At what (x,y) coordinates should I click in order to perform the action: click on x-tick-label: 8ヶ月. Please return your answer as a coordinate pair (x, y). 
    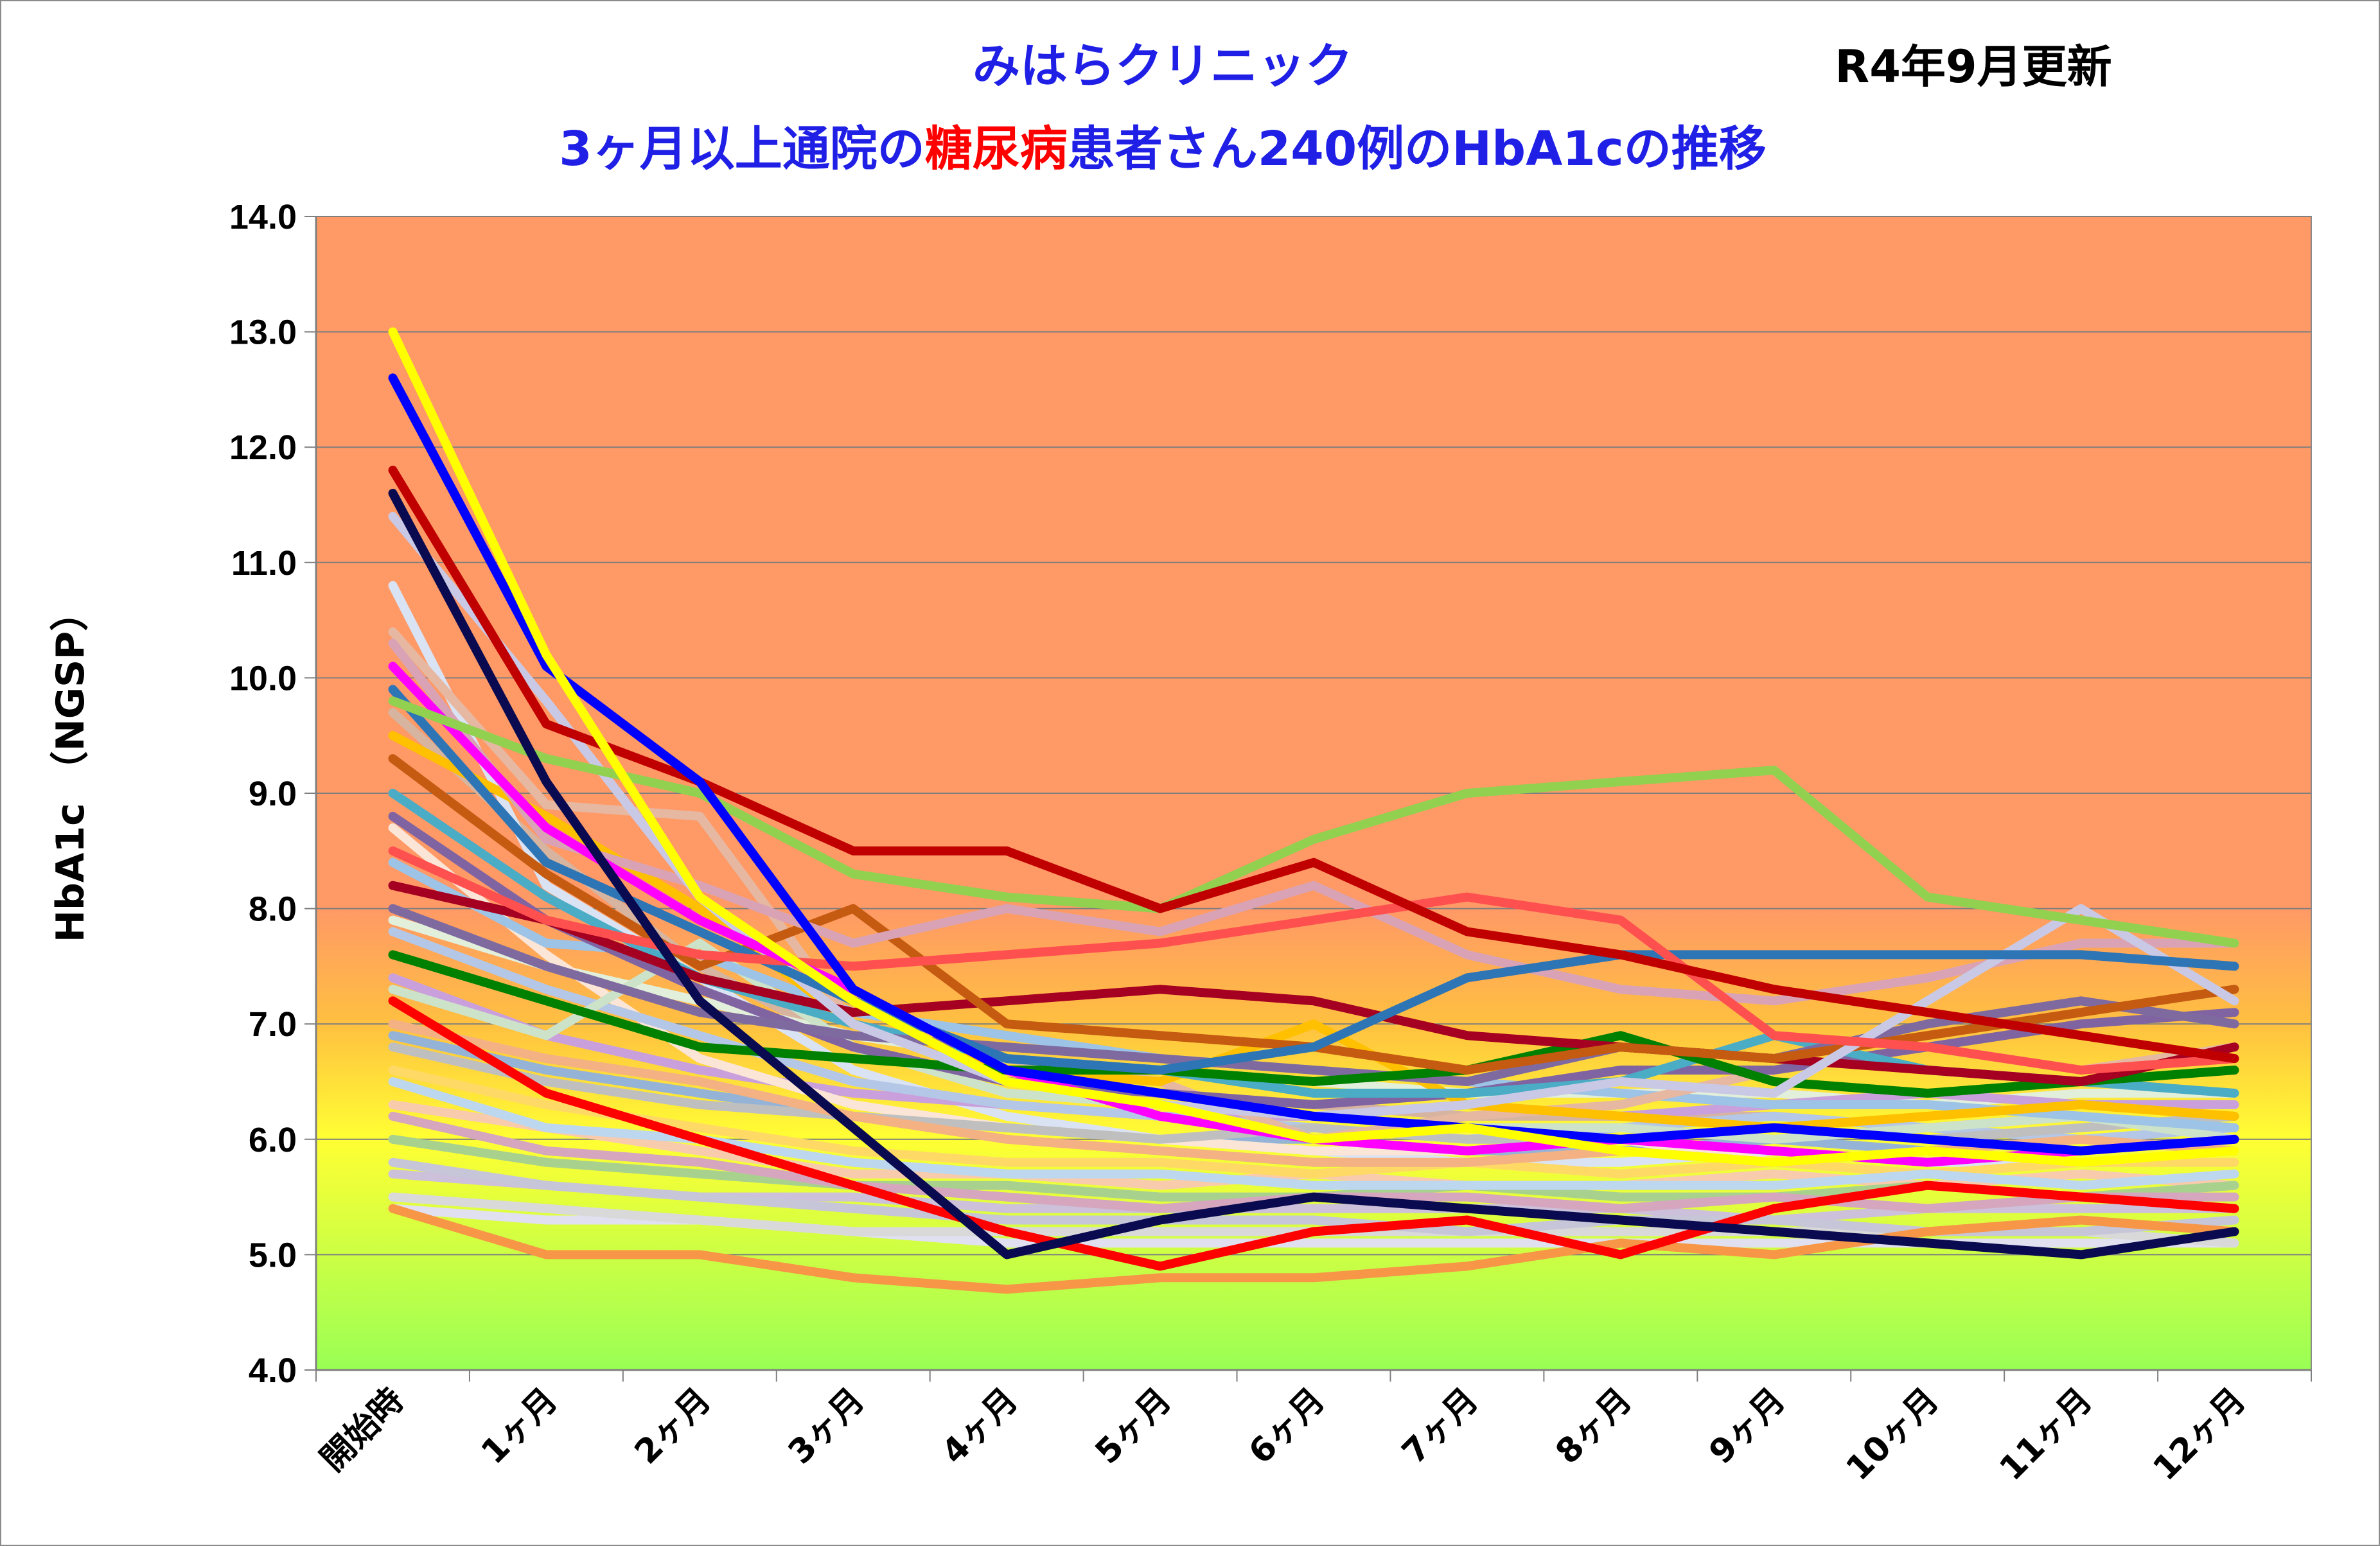
    Looking at the image, I should click on (1593, 1426).